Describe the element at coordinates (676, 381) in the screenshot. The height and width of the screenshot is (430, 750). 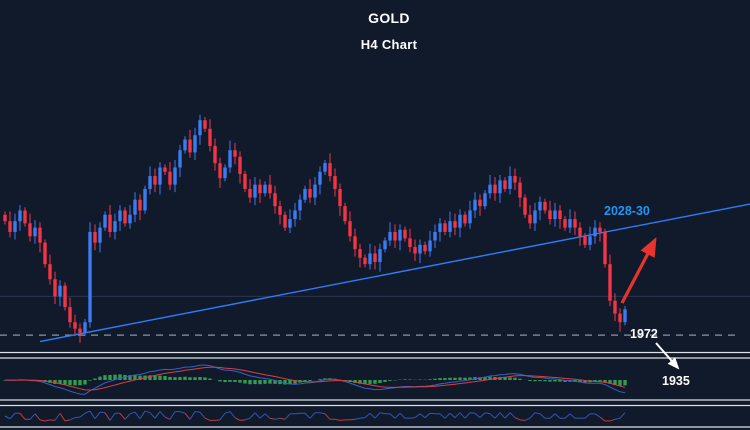
I see `target-price-label: 1935` at that location.